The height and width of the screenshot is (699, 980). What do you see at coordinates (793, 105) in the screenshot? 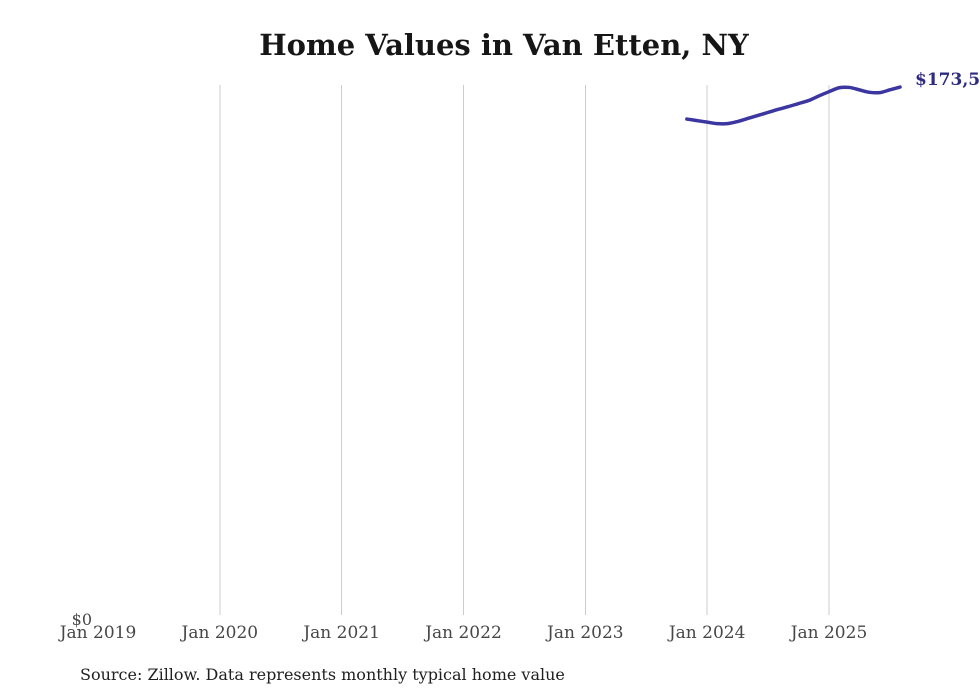
I see `home-value-series-line` at bounding box center [793, 105].